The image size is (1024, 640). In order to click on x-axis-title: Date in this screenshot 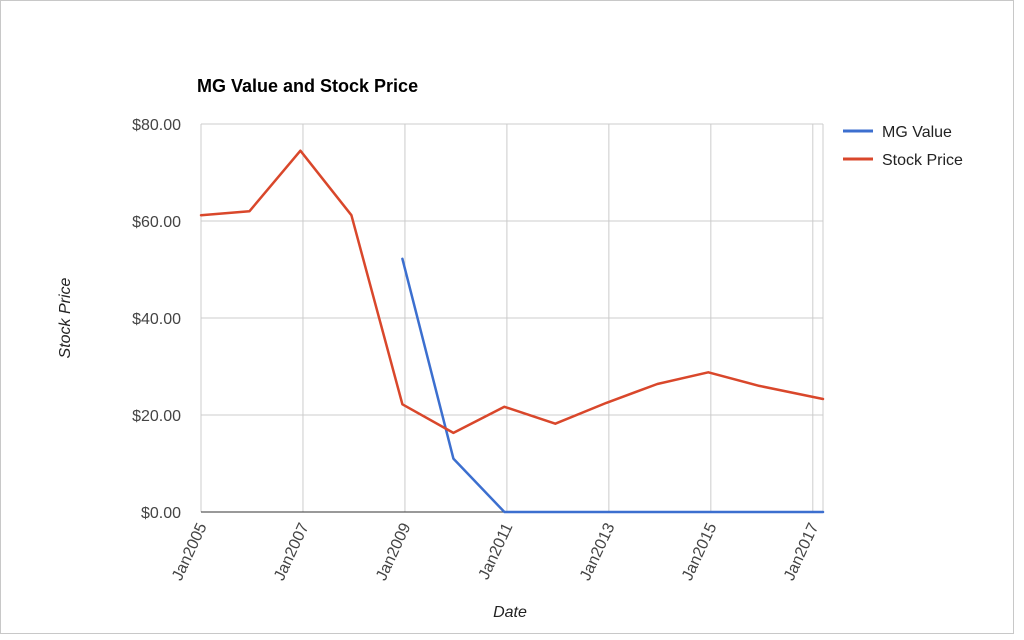, I will do `click(510, 612)`.